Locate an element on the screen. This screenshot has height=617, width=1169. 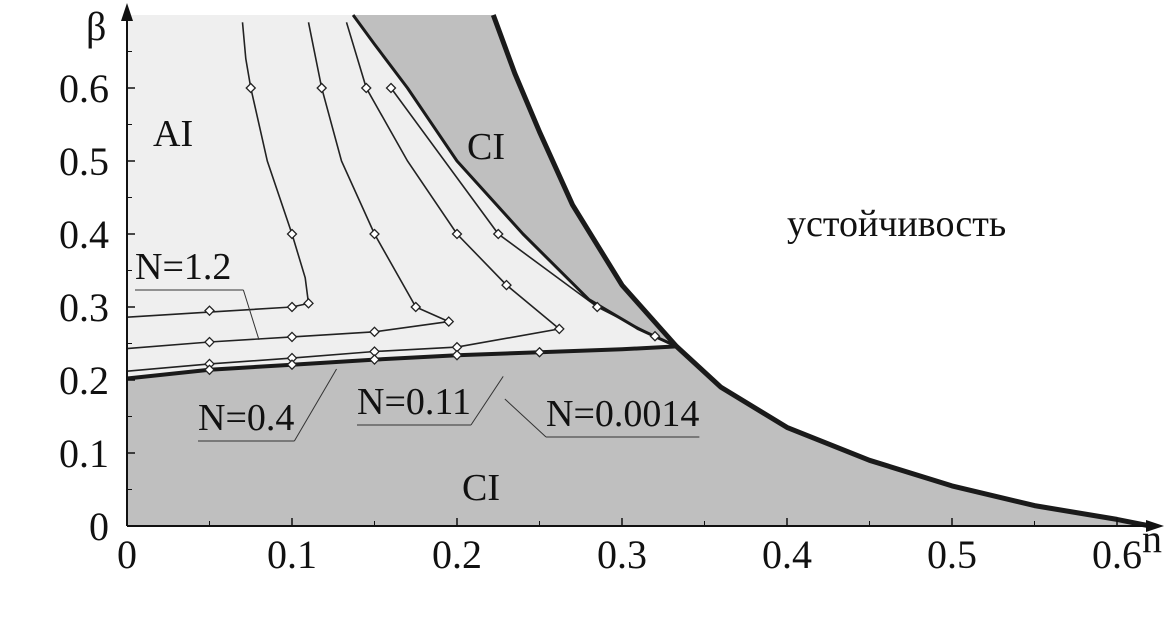
region-label-stability: устойчивость is located at coordinates (896, 224).